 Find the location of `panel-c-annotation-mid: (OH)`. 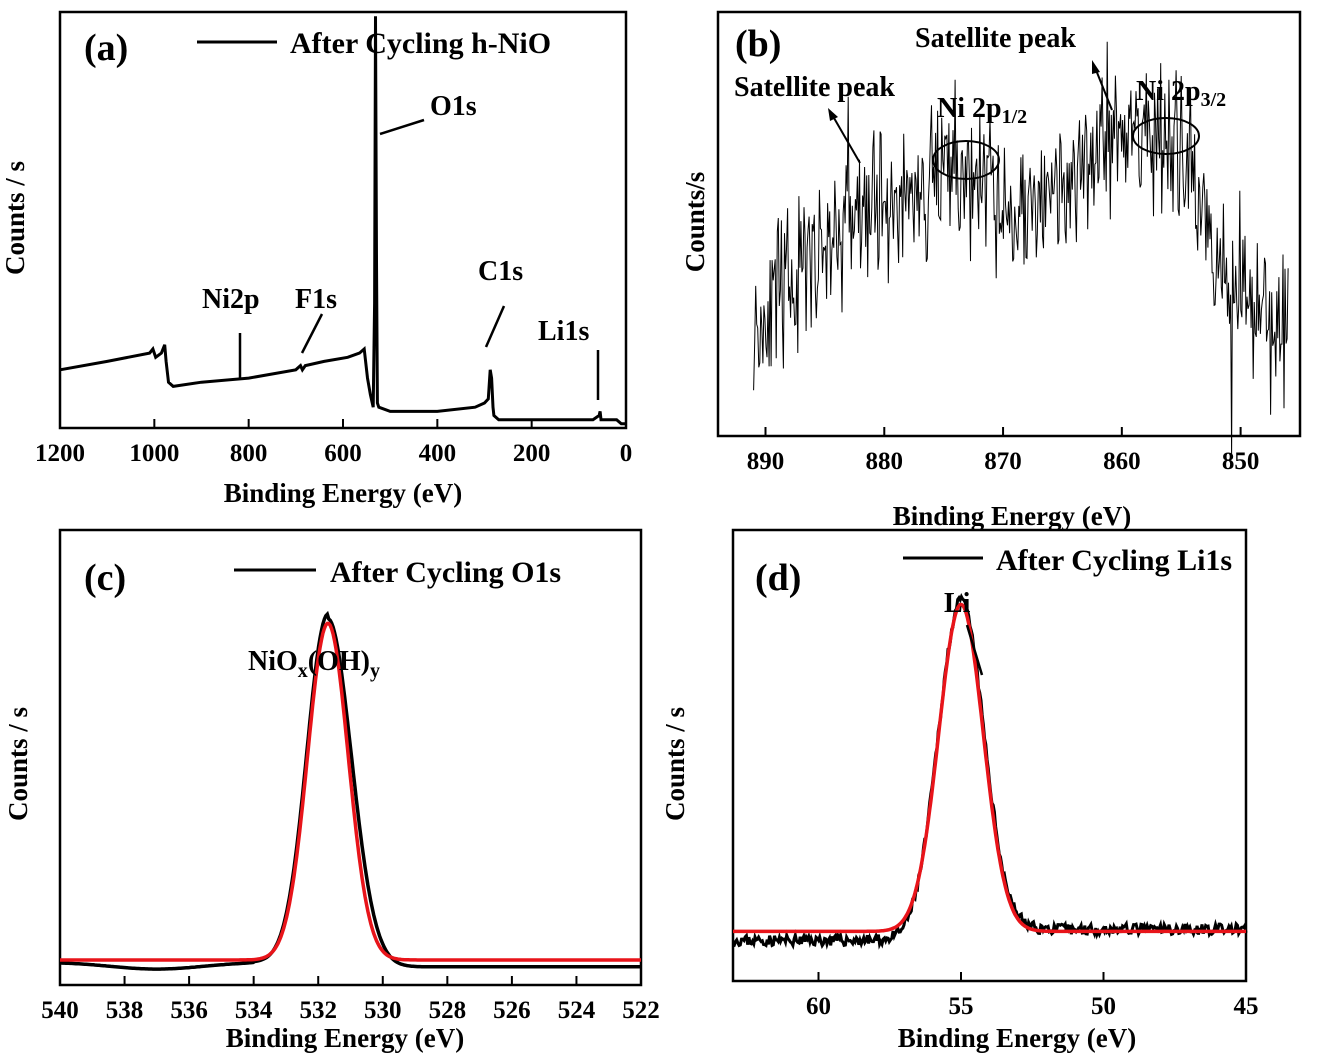

panel-c-annotation-mid: (OH) is located at coordinates (339, 661).